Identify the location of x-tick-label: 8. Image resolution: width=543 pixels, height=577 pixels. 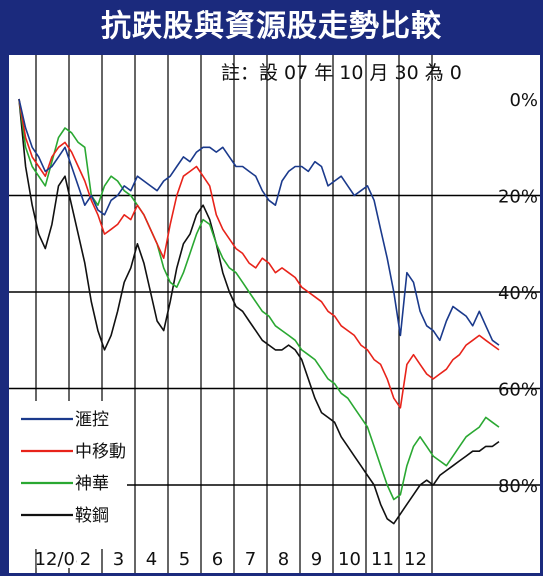
(283, 559).